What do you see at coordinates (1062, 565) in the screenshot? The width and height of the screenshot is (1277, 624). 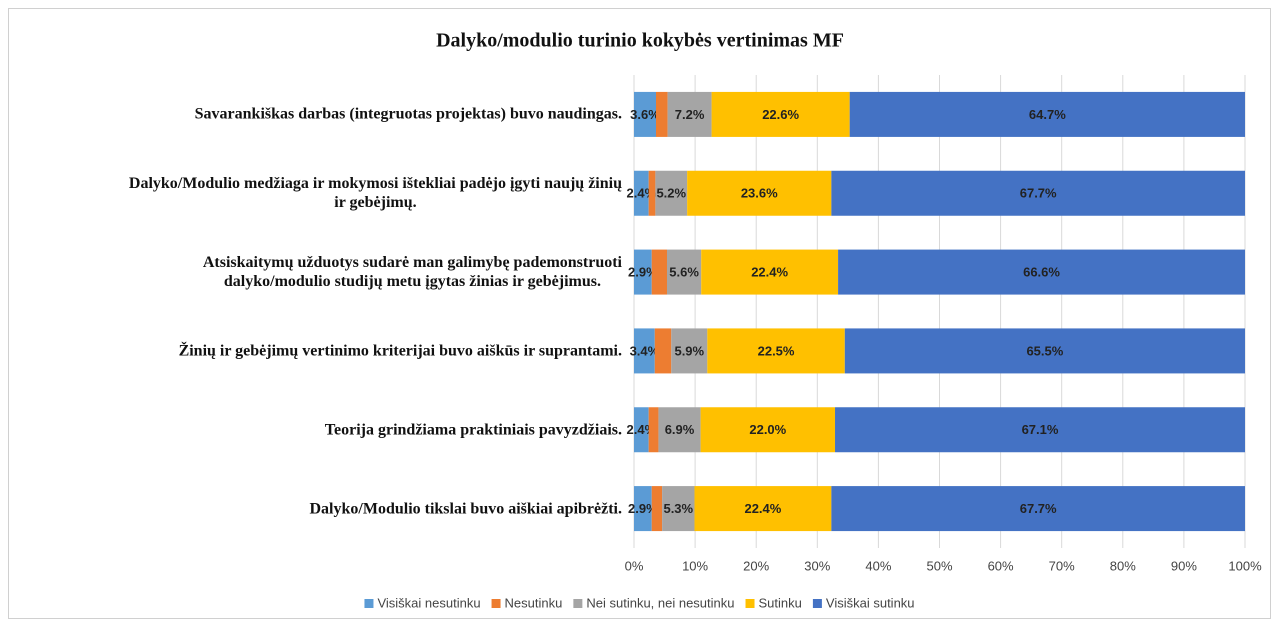 I see `x-tick-label: 70%` at bounding box center [1062, 565].